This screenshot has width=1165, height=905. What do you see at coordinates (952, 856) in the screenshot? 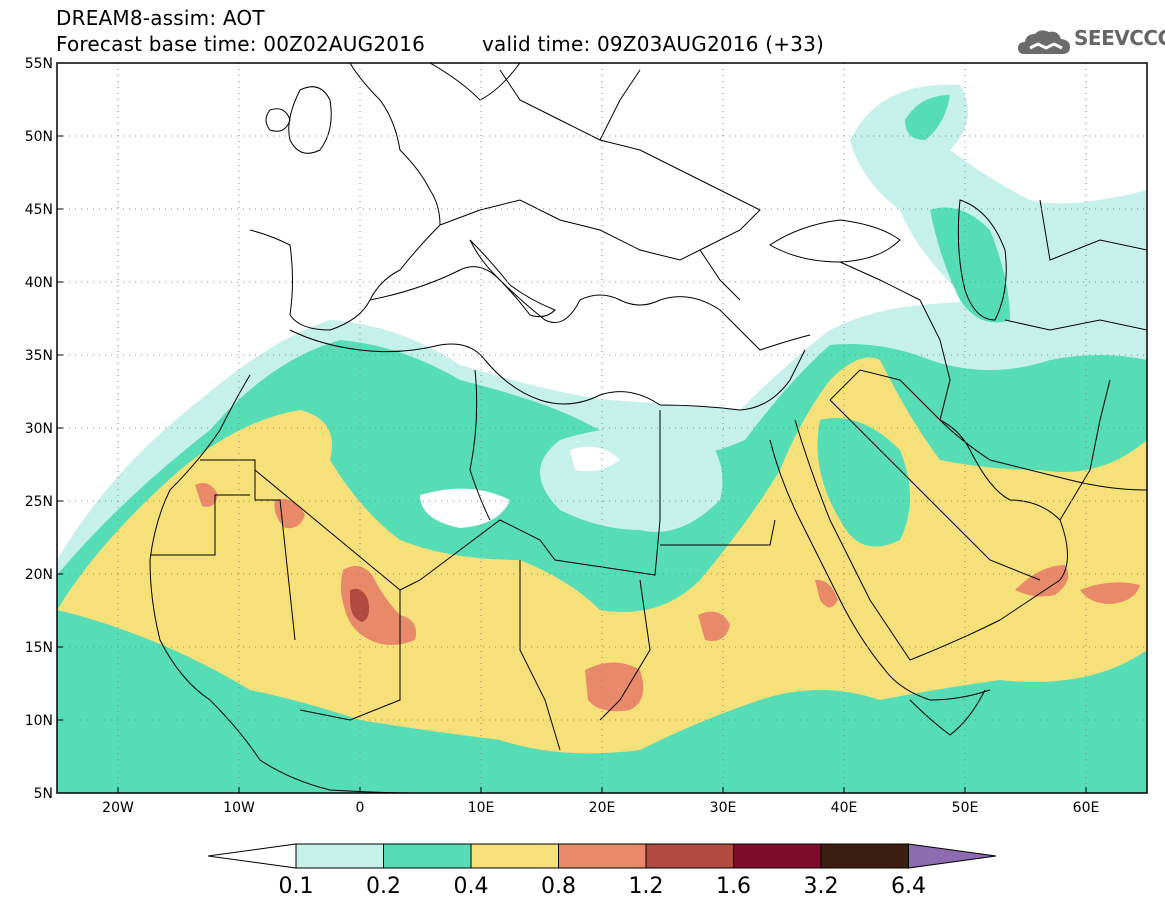
I see `colorbar-over-arrow` at bounding box center [952, 856].